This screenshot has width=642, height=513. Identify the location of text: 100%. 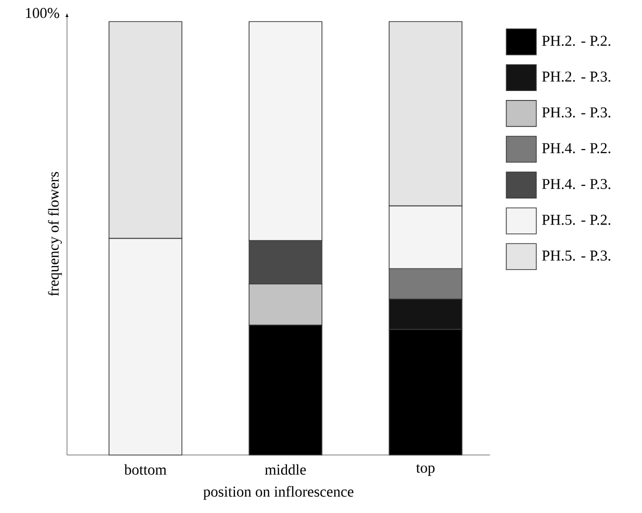
(43, 13).